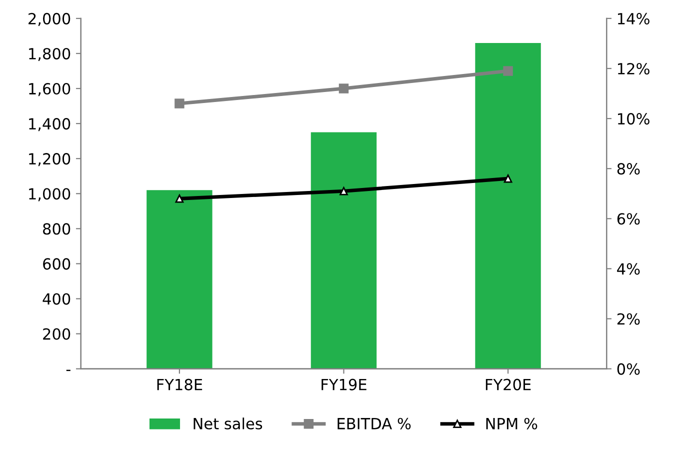 Image resolution: width=674 pixels, height=461 pixels. Describe the element at coordinates (49, 125) in the screenshot. I see `y-tick-label: 1,400` at that location.